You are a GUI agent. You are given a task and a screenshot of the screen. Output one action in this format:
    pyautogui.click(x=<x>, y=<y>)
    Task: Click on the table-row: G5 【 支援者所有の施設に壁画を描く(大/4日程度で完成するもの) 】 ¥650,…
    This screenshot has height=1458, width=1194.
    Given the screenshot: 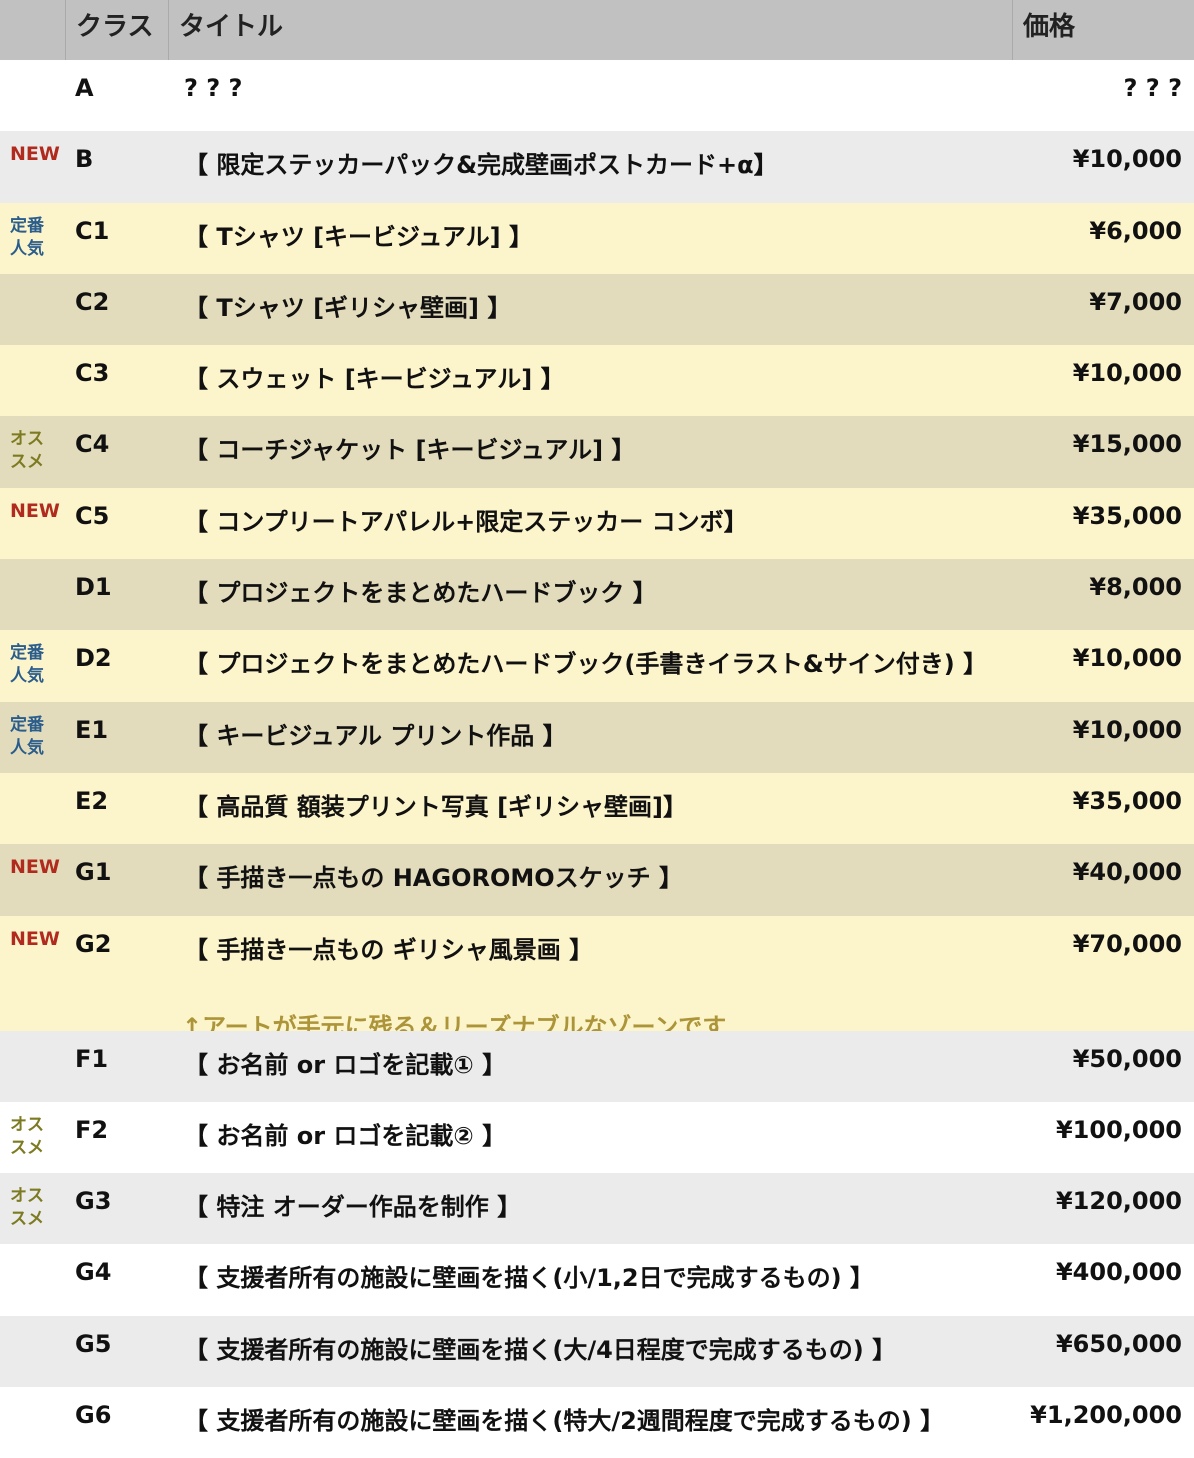 What is the action you would take?
    pyautogui.click(x=597, y=1351)
    